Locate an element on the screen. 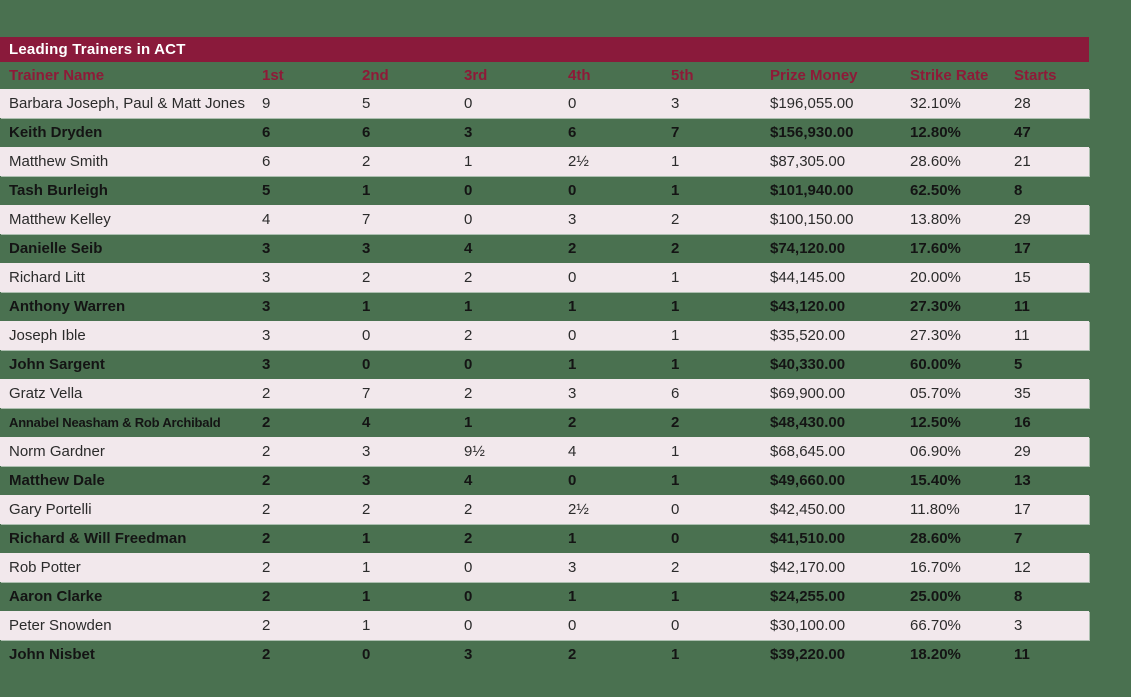  cell-fifth: 0 is located at coordinates (675, 509).